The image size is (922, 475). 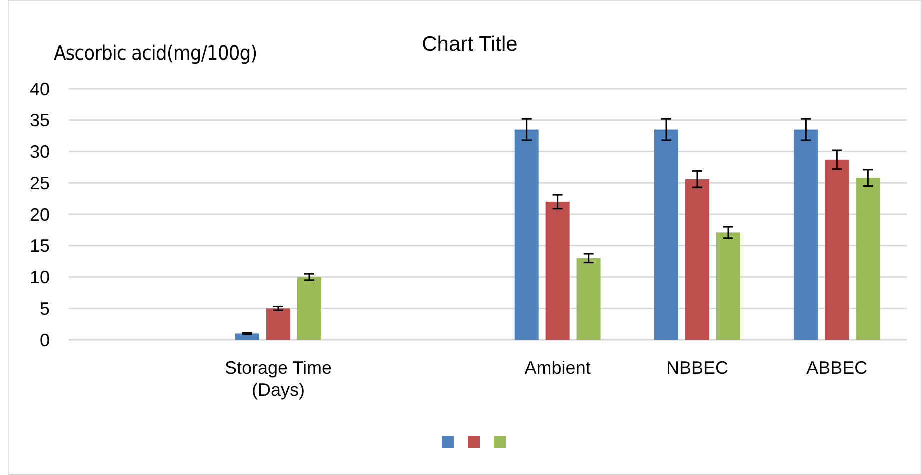 What do you see at coordinates (40, 246) in the screenshot?
I see `y-tick-label: 15` at bounding box center [40, 246].